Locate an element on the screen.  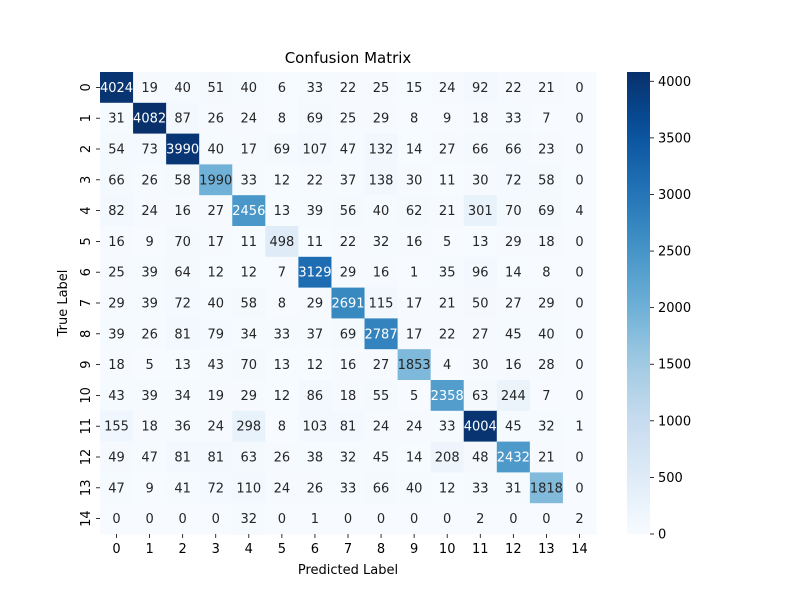
cell-value-2-2: 3990 is located at coordinates (182, 150).